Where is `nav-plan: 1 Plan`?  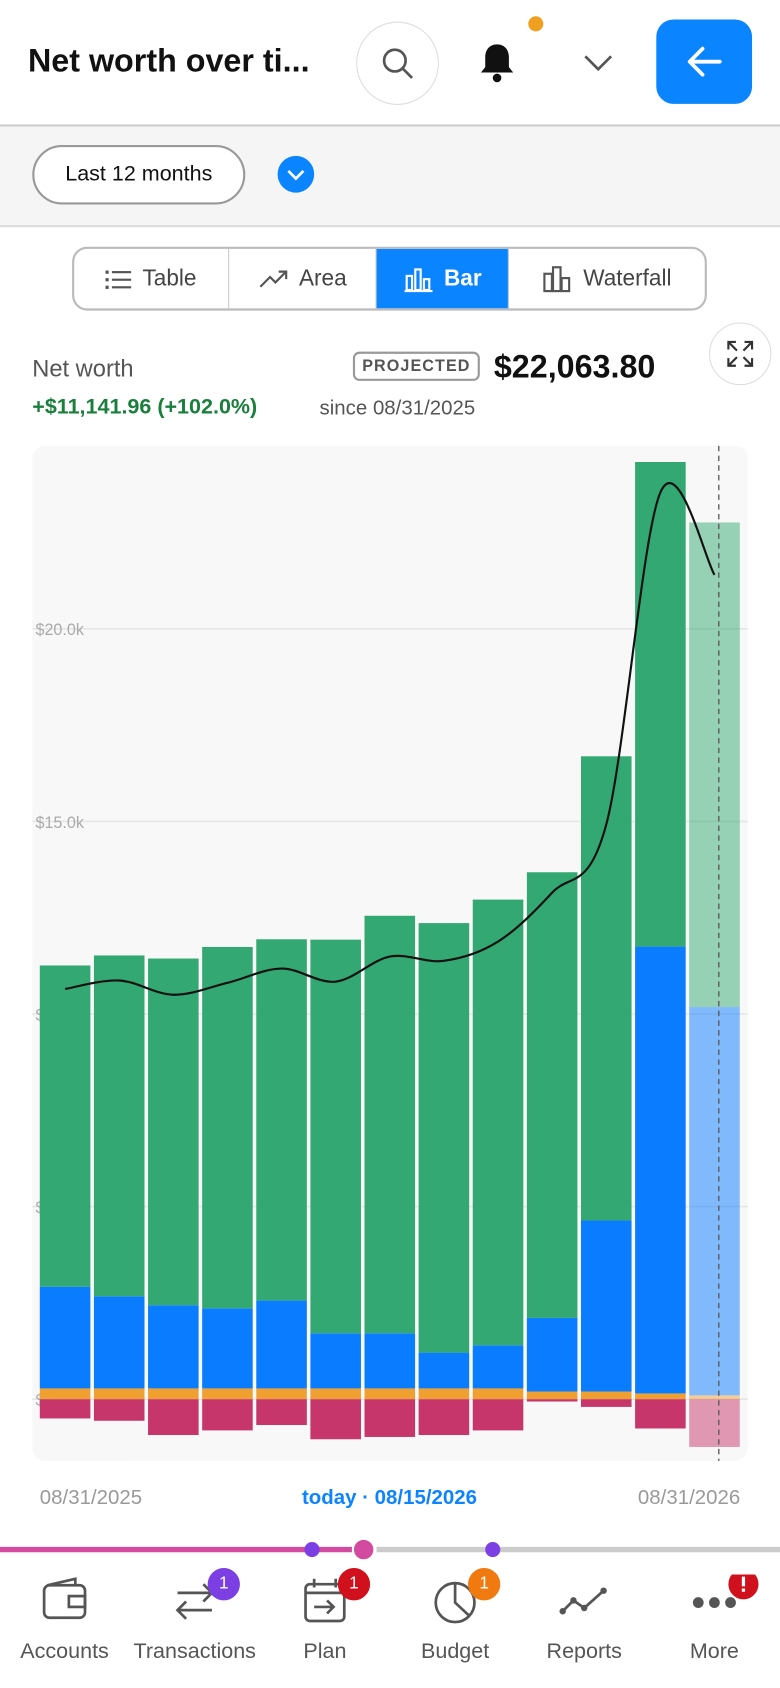
nav-plan: 1 Plan is located at coordinates (324, 1615).